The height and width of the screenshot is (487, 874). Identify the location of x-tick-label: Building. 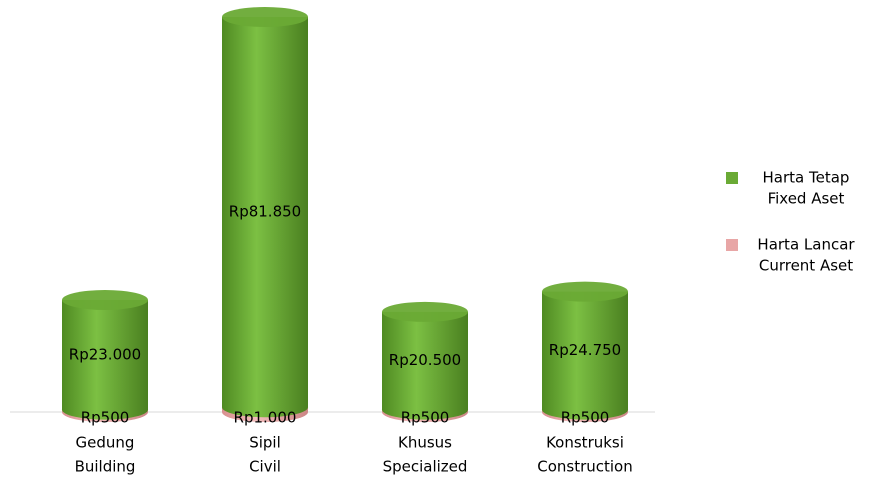
(105, 467).